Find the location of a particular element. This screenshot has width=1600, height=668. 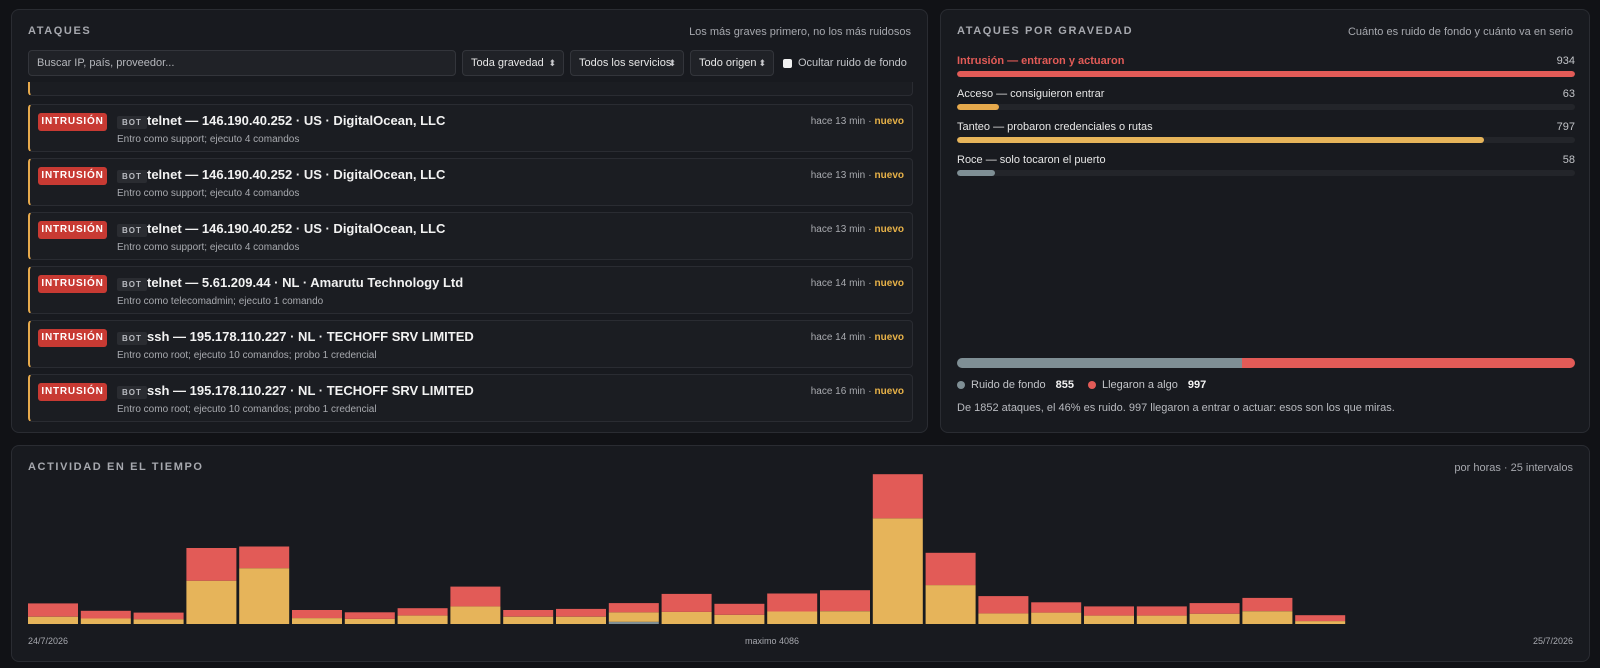

attacks-title: ATAQUES is located at coordinates (60, 31).